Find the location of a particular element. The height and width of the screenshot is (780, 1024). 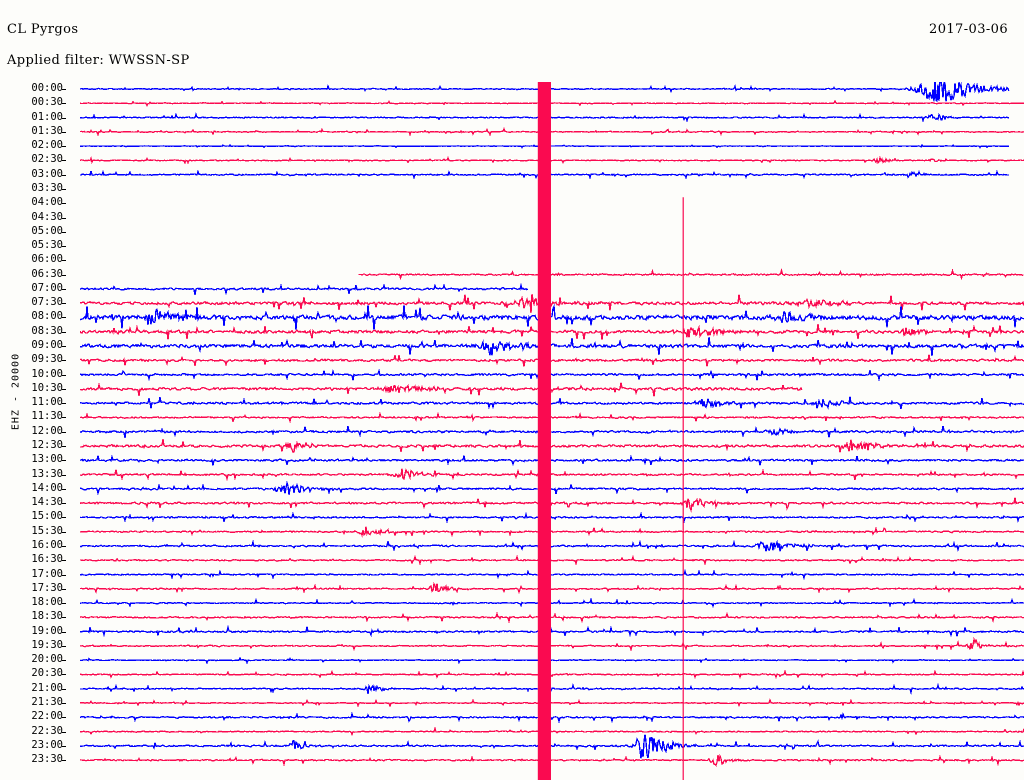

time-tick-label: 16:30 is located at coordinates (47, 559).